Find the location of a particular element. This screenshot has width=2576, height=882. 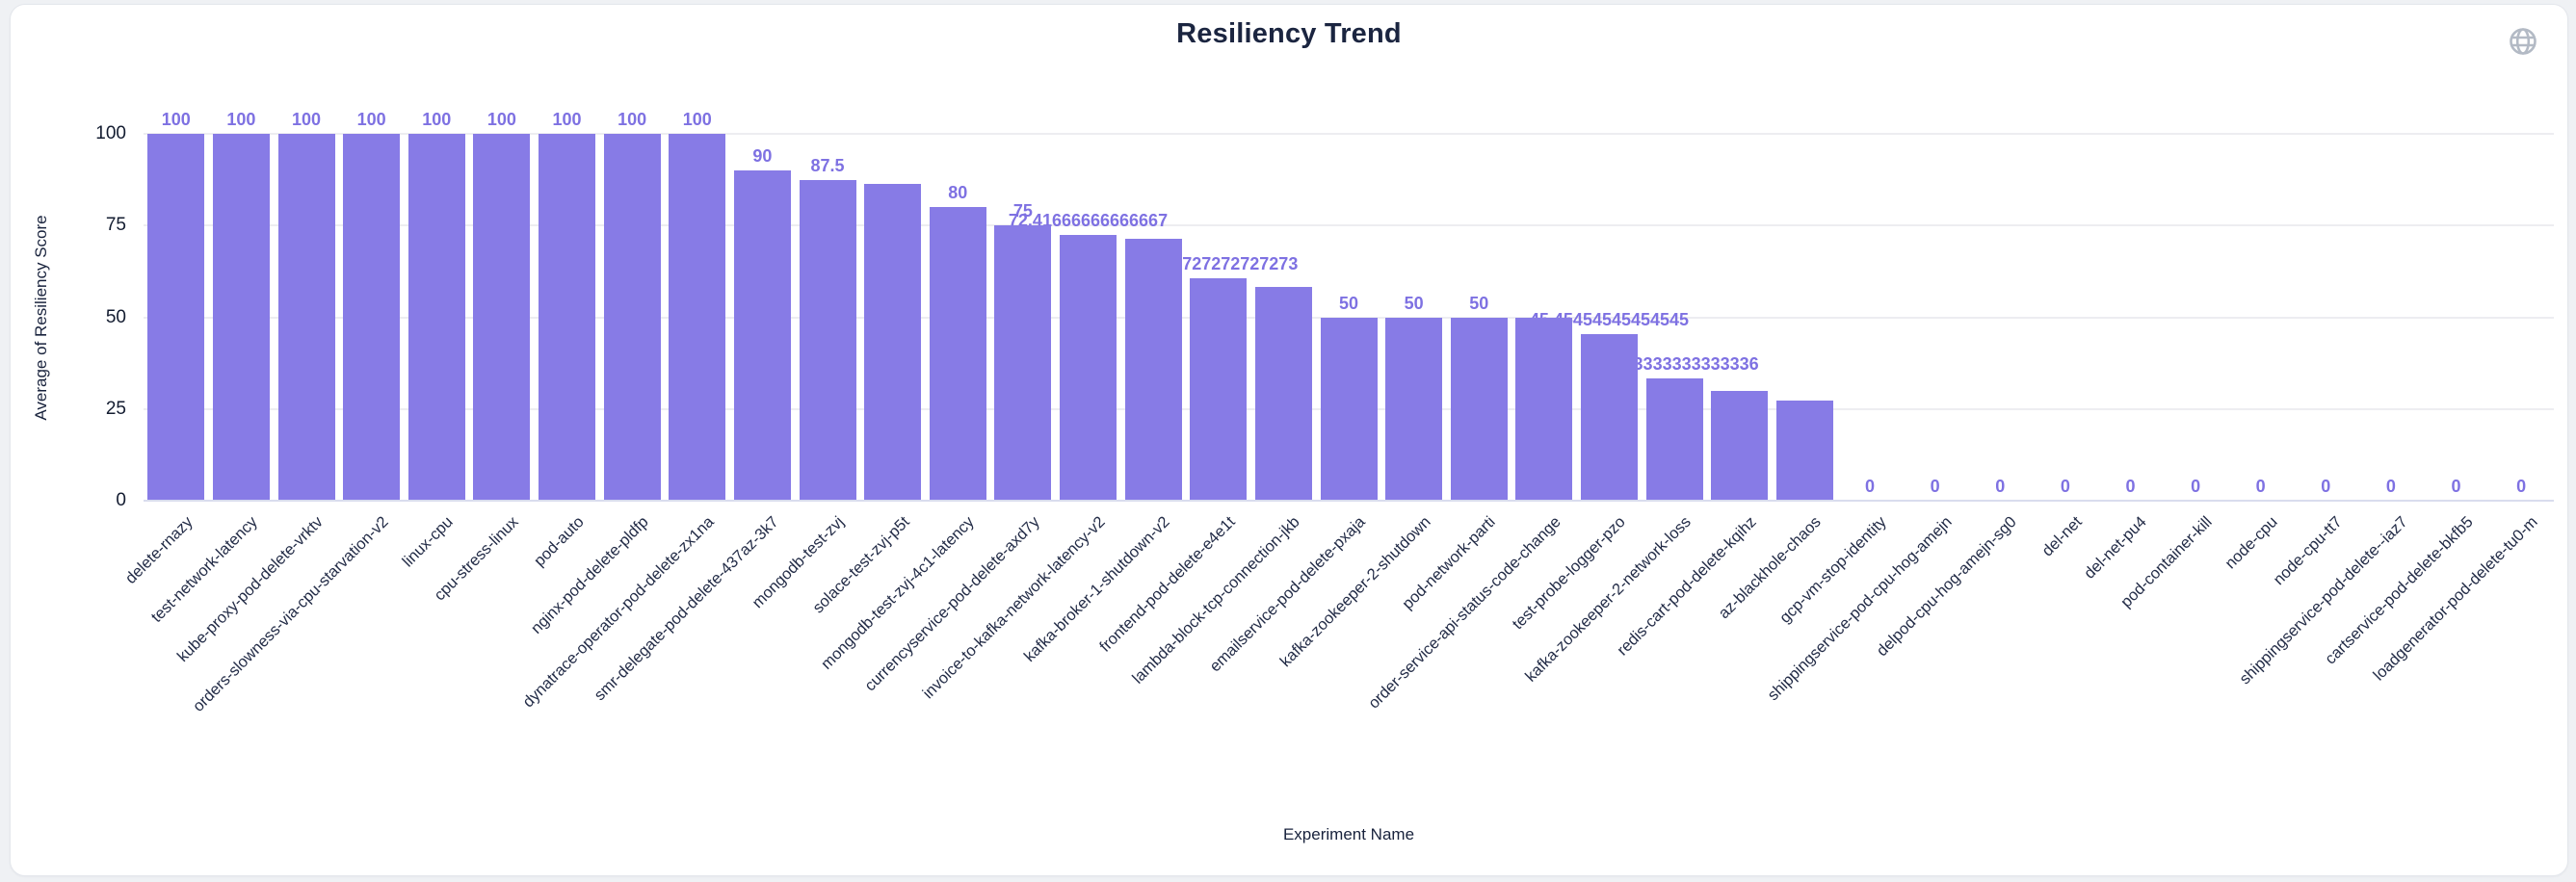

bar-test-network-latency is located at coordinates (241, 317).